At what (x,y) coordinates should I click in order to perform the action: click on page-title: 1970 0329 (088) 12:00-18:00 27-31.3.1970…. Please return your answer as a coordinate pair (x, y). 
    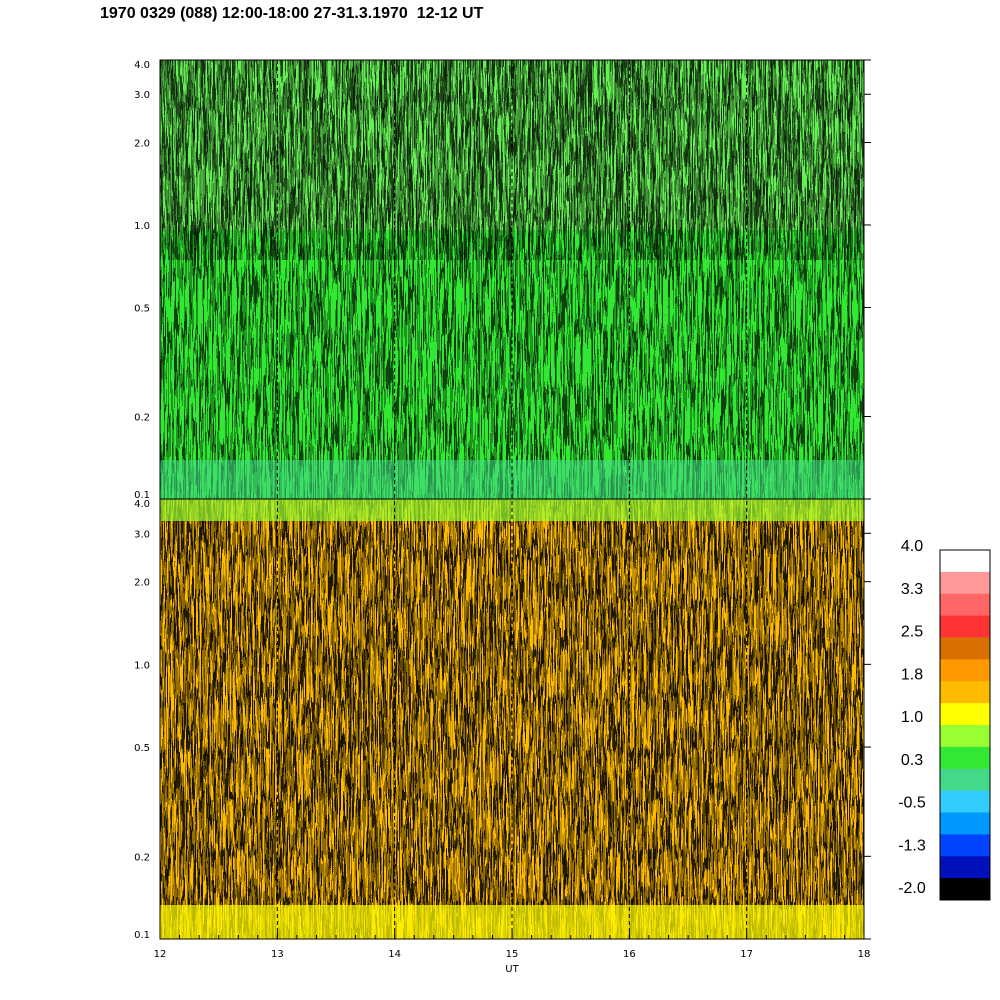
    Looking at the image, I should click on (292, 13).